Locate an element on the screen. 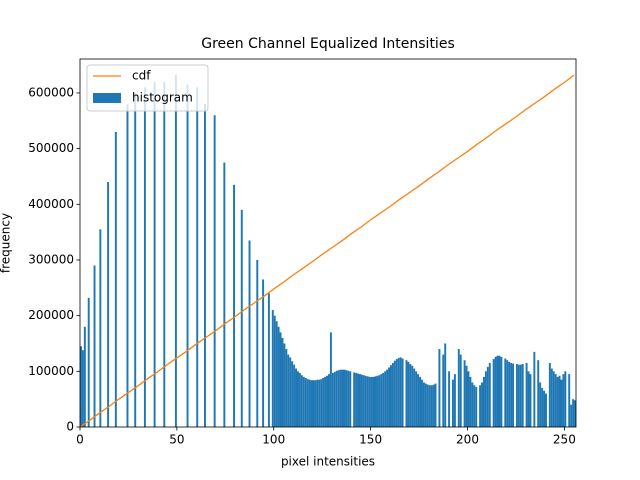 This screenshot has height=480, width=640. y-tick-label: 200000 is located at coordinates (51, 315).